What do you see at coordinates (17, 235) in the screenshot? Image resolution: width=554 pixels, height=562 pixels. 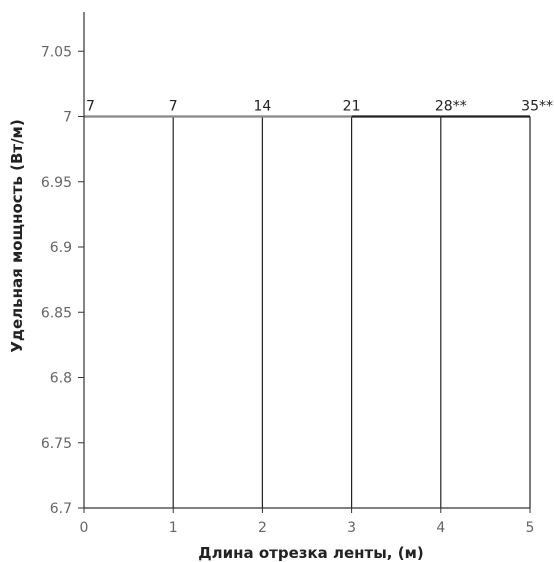 I see `y-axis-title: Удельная мощность (Вт/м)` at bounding box center [17, 235].